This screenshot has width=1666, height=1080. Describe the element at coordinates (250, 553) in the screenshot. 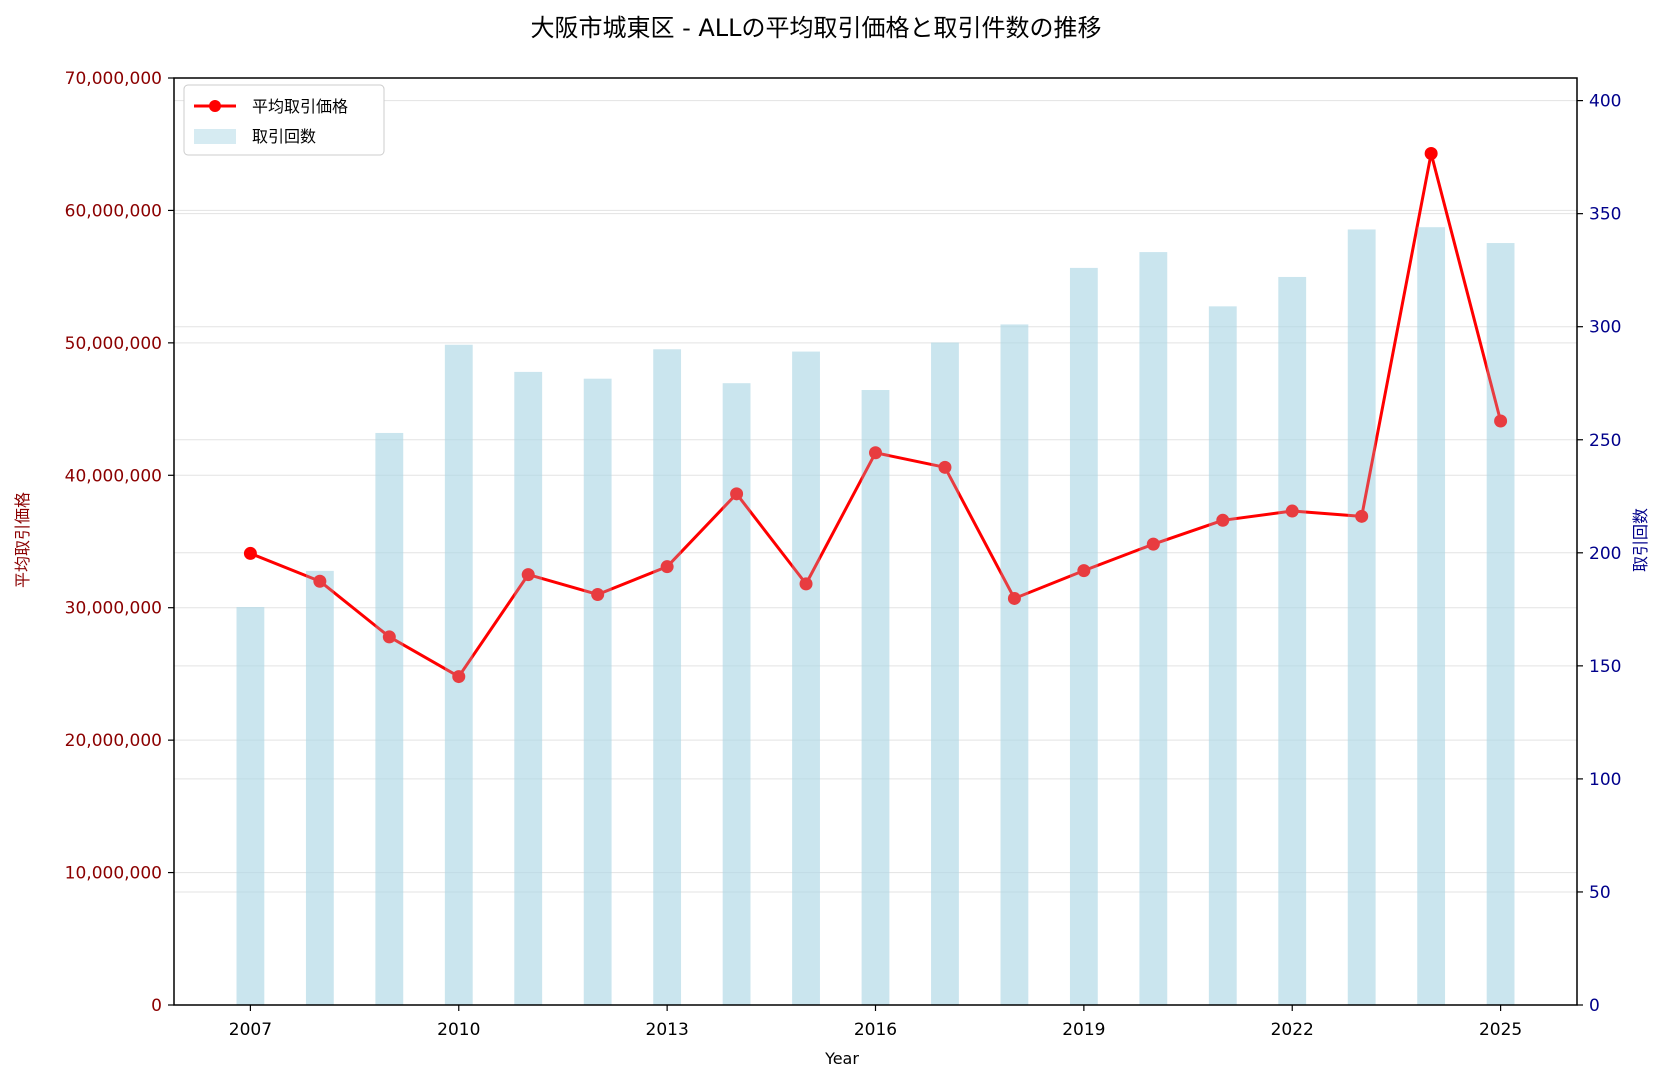

I see `price-point-2007` at that location.